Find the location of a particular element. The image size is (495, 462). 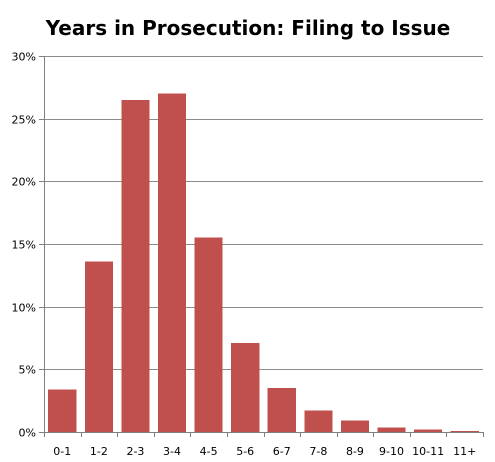

y-tick-label: 5% is located at coordinates (27, 370).